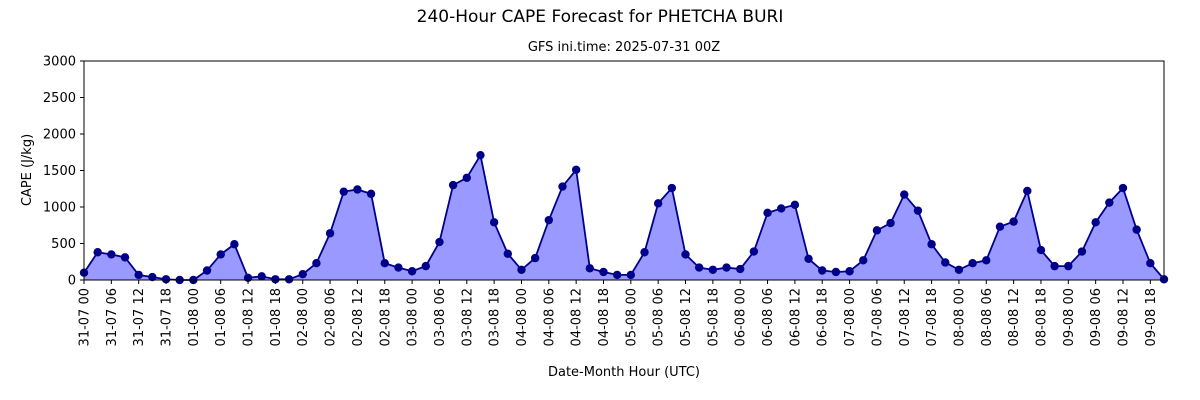 This screenshot has height=400, width=1200. Describe the element at coordinates (604, 317) in the screenshot. I see `x-tick-label: 04-08 18` at that location.